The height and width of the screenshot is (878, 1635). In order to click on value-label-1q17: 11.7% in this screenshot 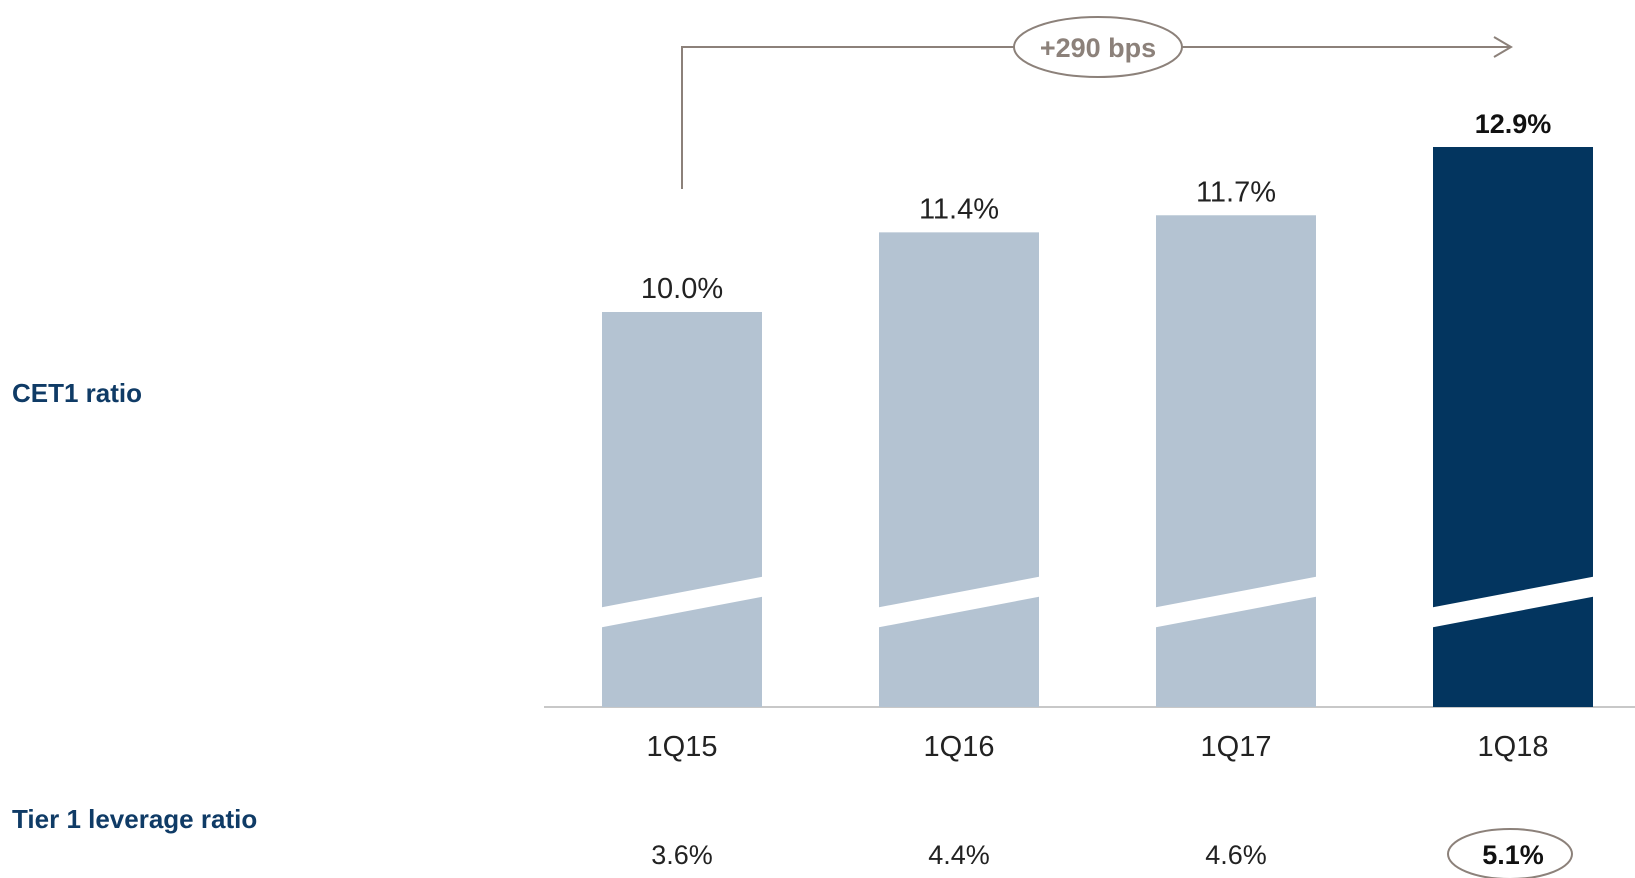, I will do `click(1236, 192)`.